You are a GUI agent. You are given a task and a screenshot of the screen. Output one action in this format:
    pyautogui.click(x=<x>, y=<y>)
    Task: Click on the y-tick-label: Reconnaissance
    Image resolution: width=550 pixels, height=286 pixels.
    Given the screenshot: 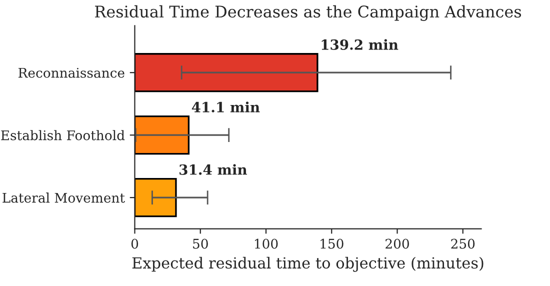 What is the action you would take?
    pyautogui.click(x=71, y=73)
    